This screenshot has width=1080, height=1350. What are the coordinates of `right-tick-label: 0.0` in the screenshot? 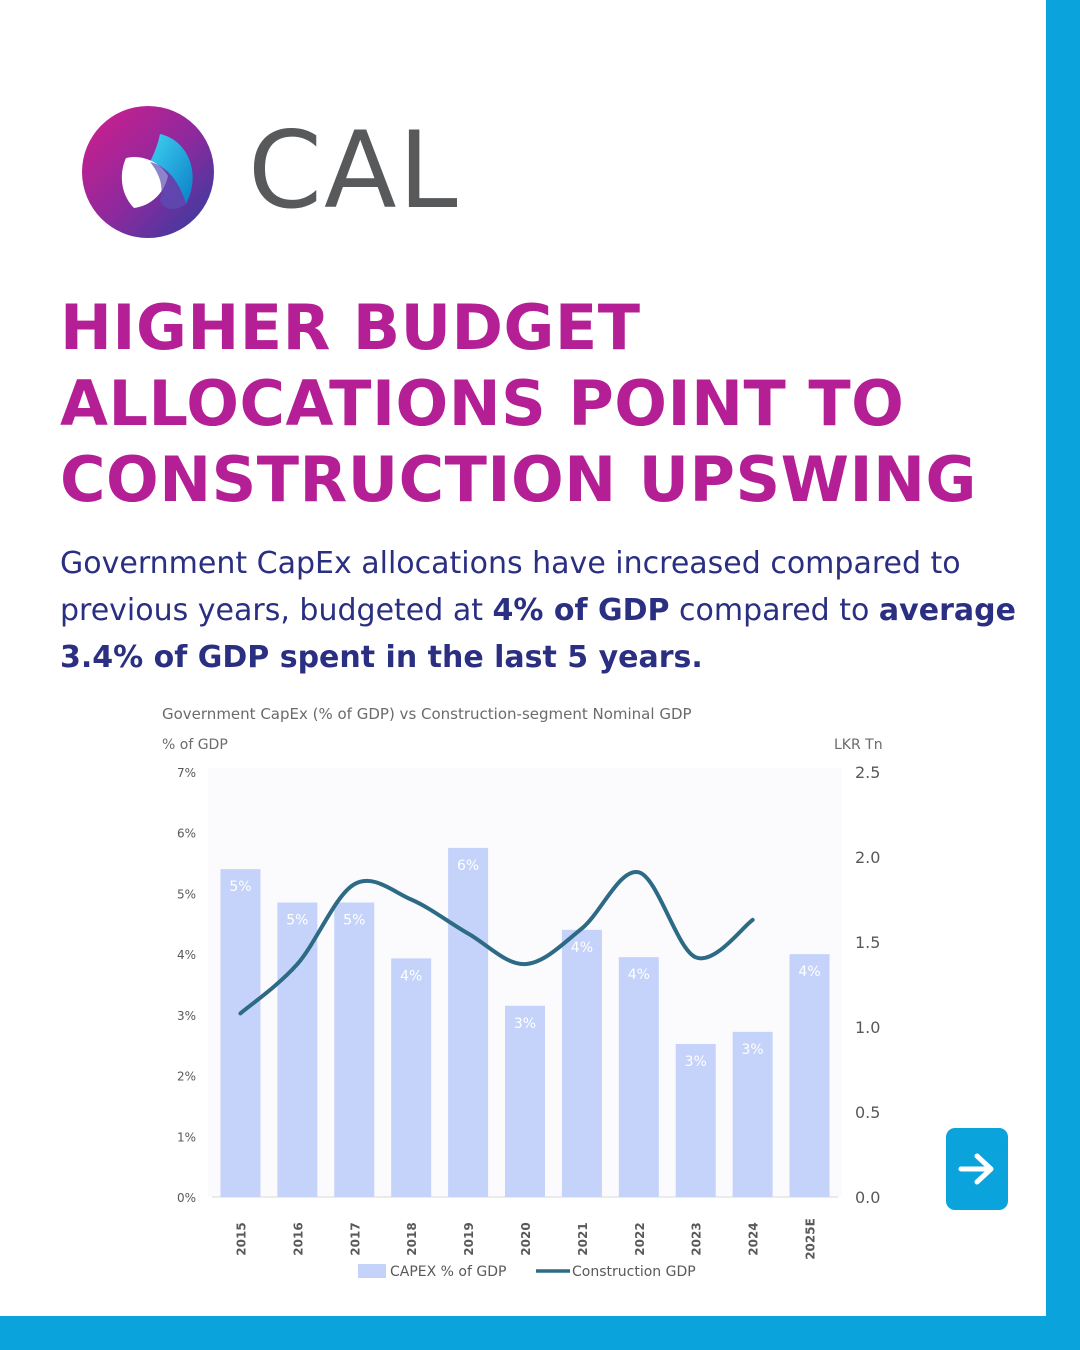 It's located at (867, 1197).